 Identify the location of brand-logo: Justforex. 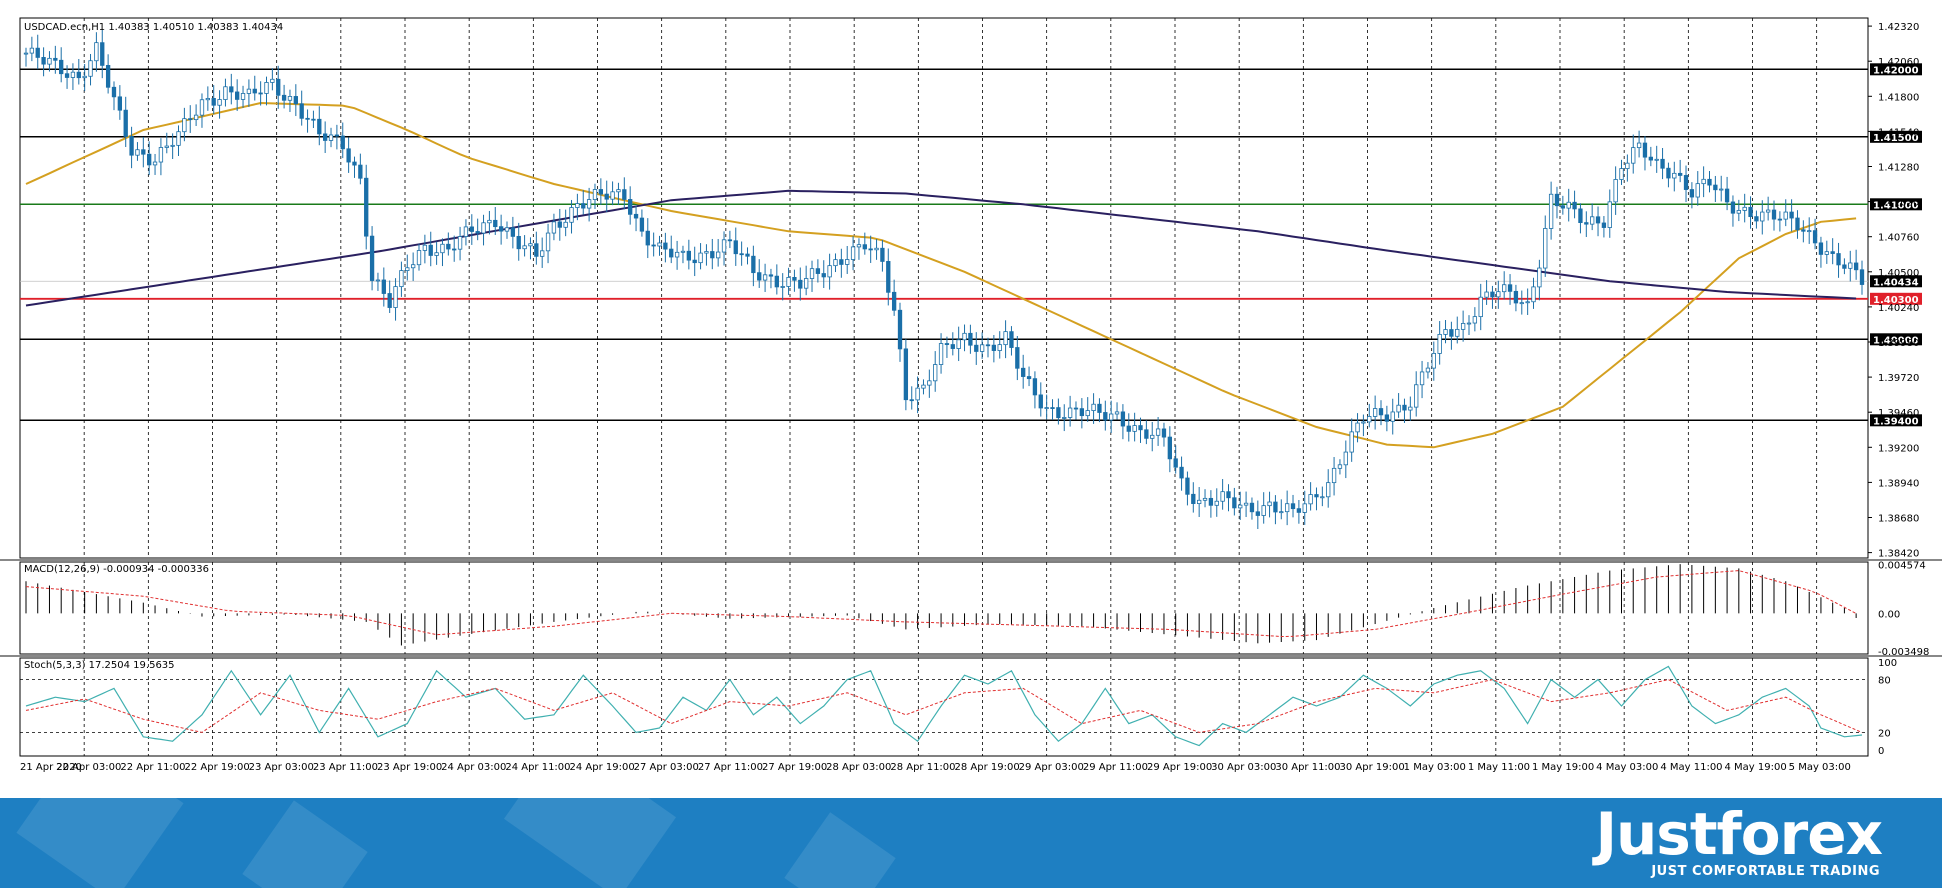
(1739, 834).